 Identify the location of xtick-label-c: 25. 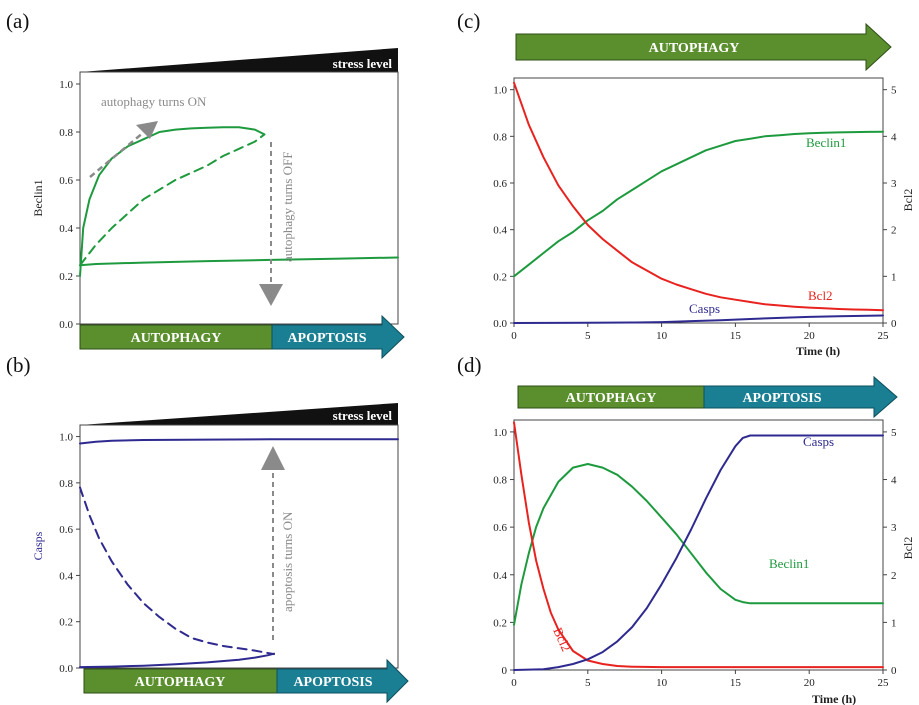
(884, 336).